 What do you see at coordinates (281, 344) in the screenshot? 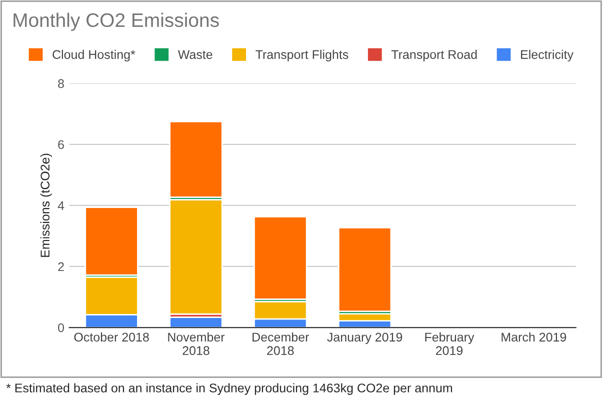
I see `x-tick-label: December 2018` at bounding box center [281, 344].